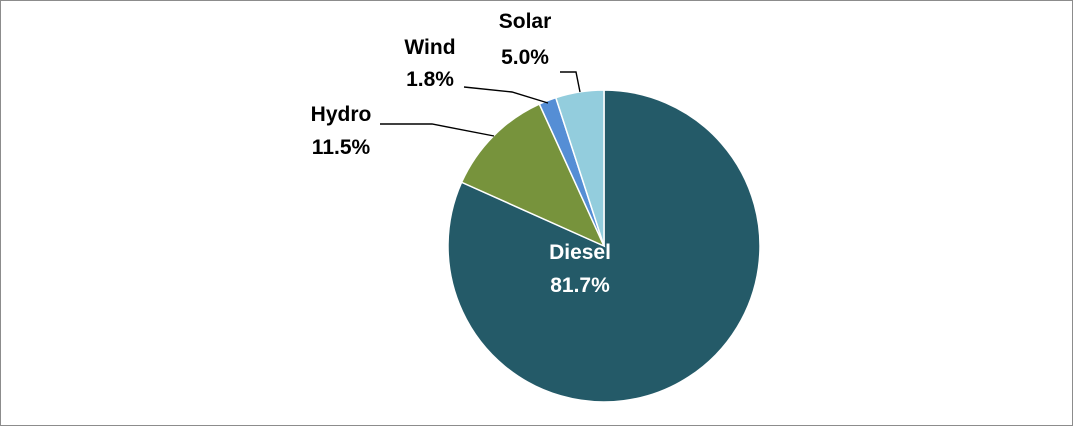  What do you see at coordinates (430, 79) in the screenshot?
I see `label-wind-value: 1.8%` at bounding box center [430, 79].